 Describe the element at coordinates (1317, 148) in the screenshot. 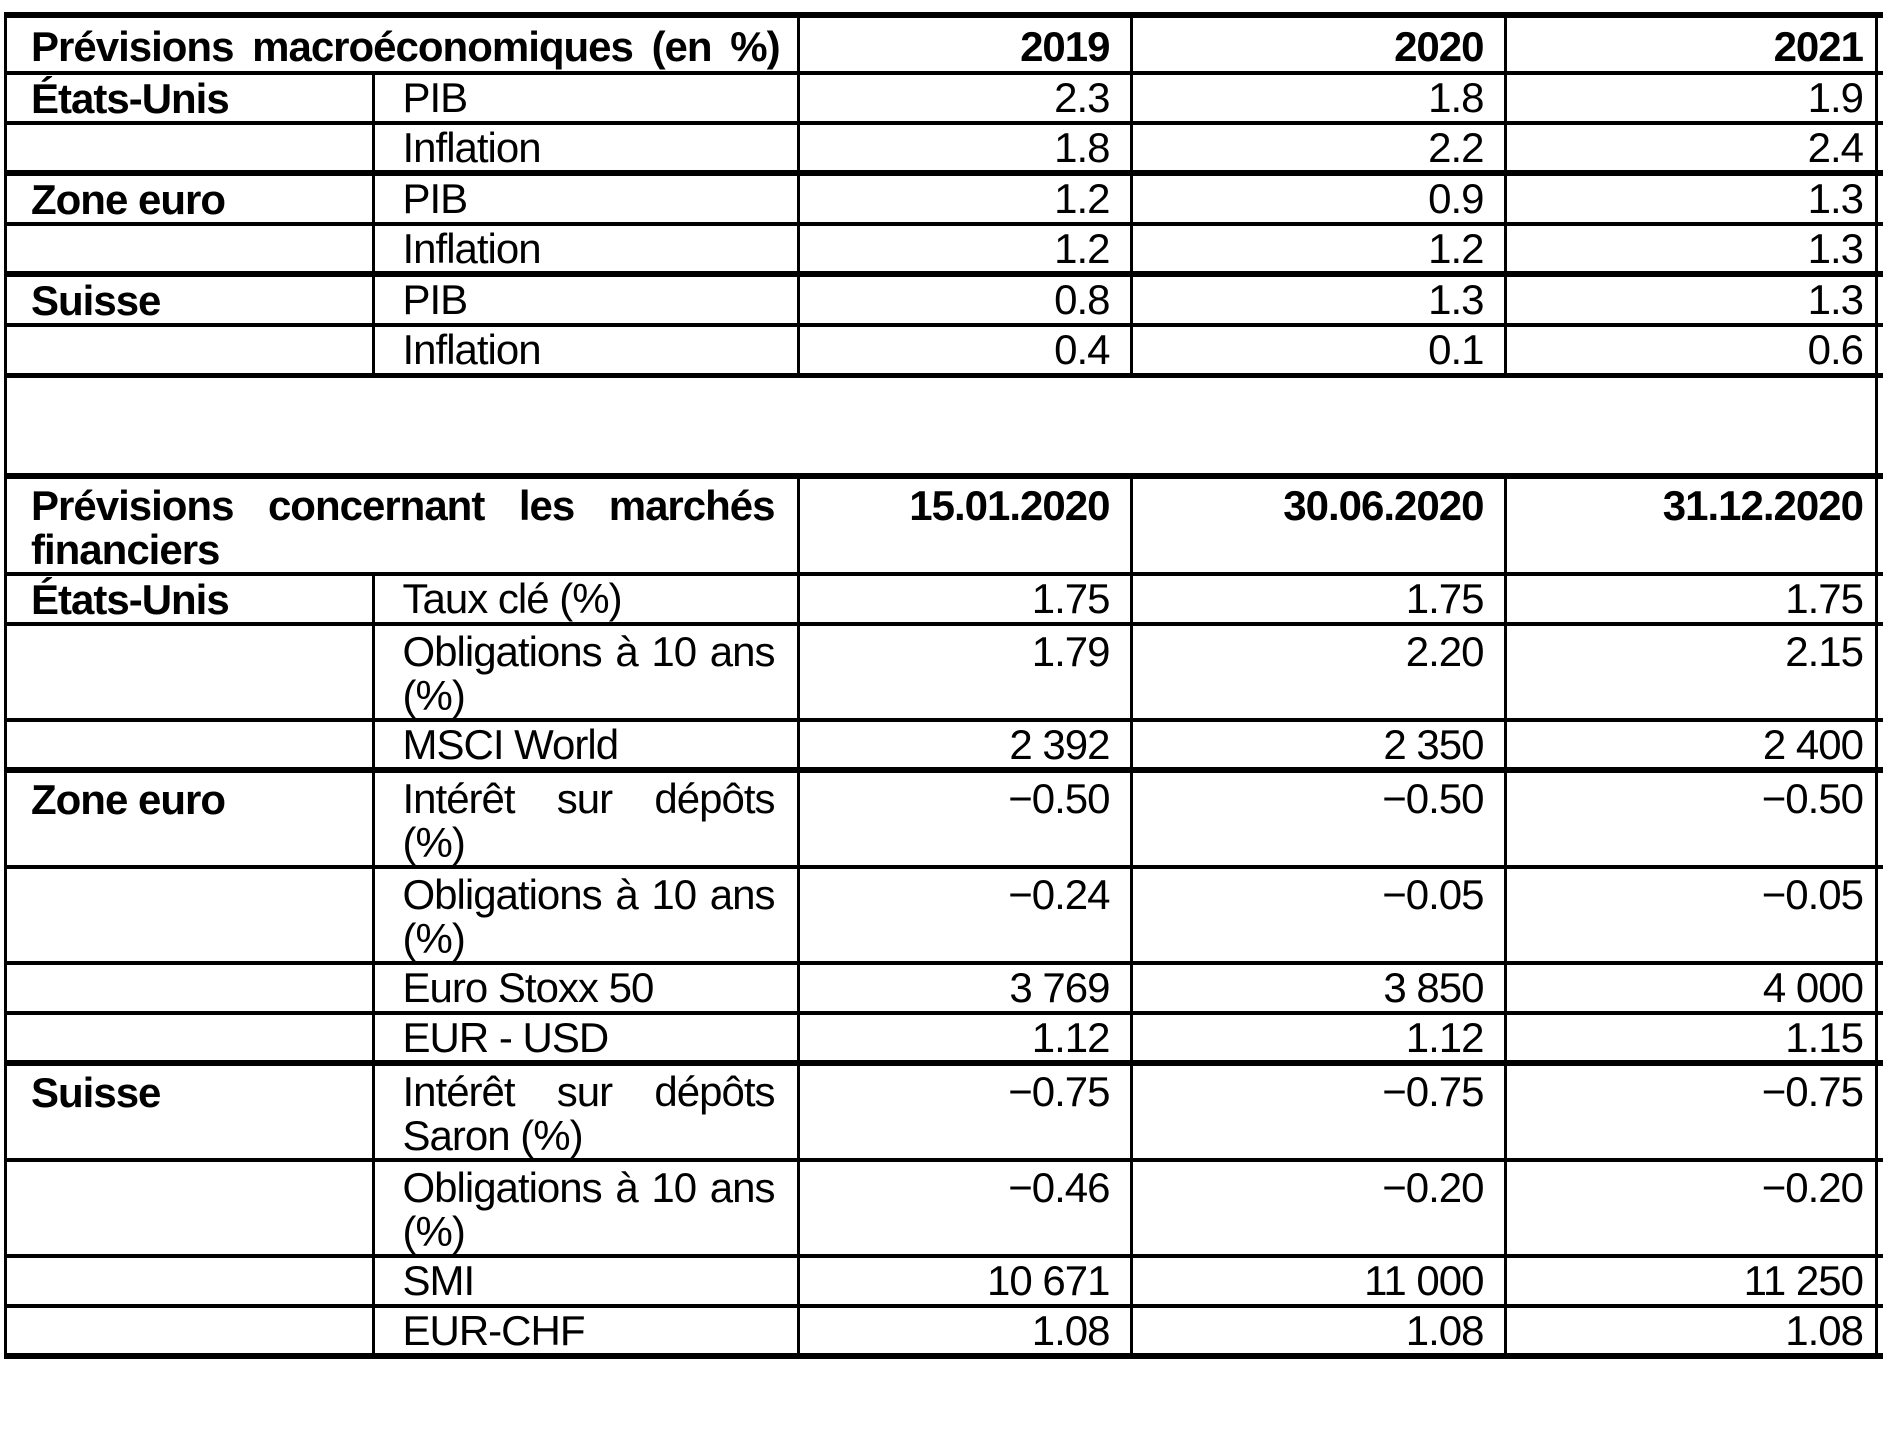

I see `value-col-2: 2.2` at that location.